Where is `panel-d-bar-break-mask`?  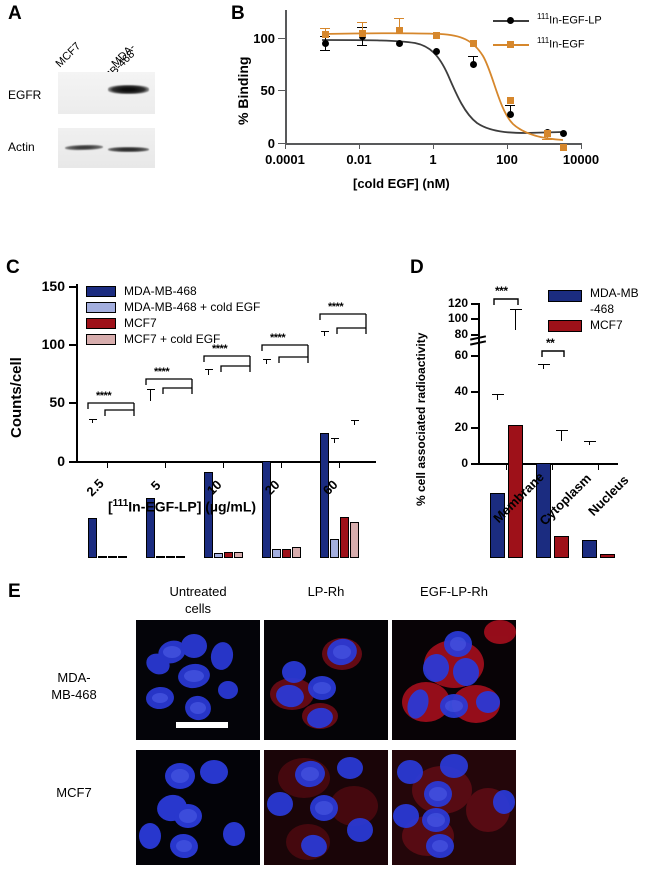 panel-d-bar-break-mask is located at coordinates (515, 339).